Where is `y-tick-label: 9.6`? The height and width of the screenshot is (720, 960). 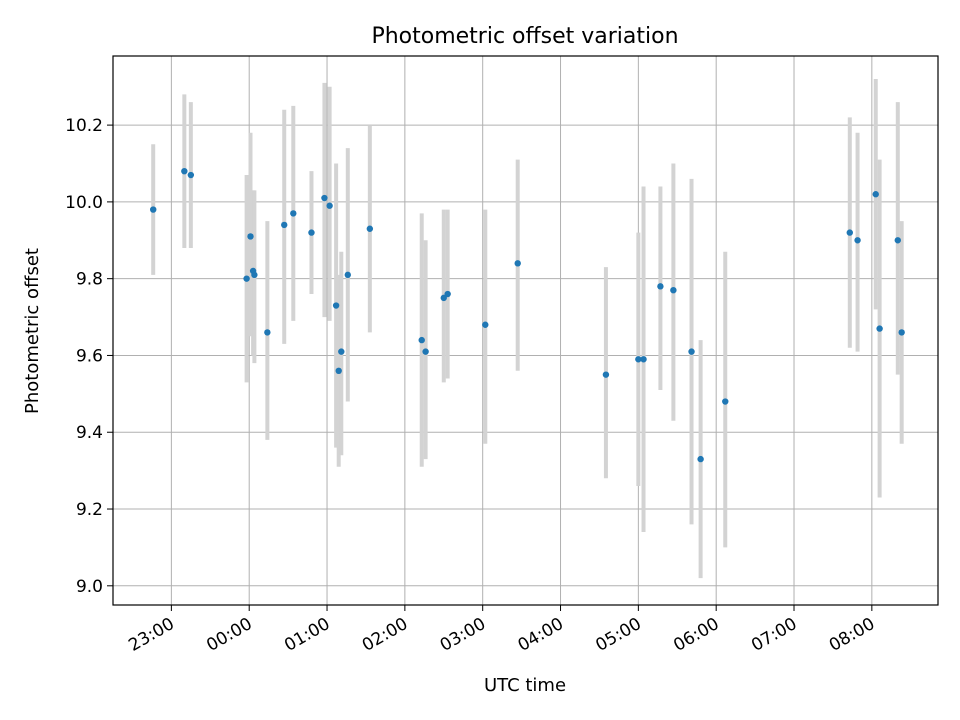
y-tick-label: 9.6 is located at coordinates (89, 356).